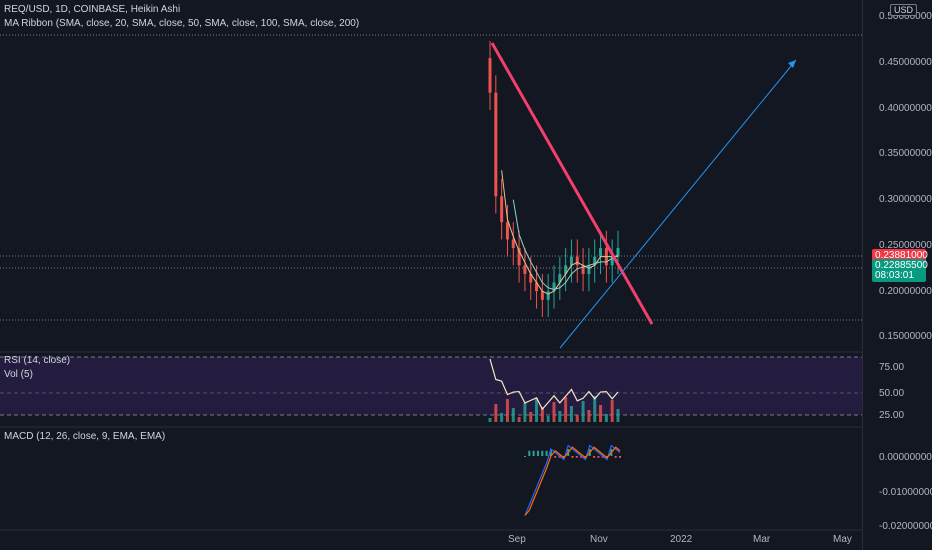 Image resolution: width=932 pixels, height=550 pixels. I want to click on candles-group, so click(554, 179).